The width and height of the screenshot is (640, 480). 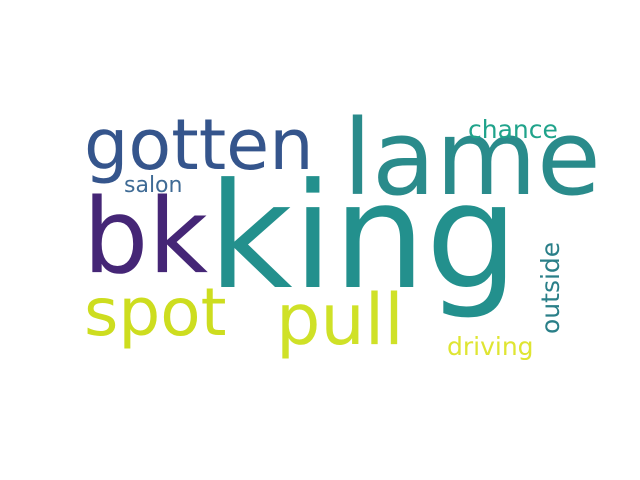 I want to click on word-outside: outside, so click(x=550, y=287).